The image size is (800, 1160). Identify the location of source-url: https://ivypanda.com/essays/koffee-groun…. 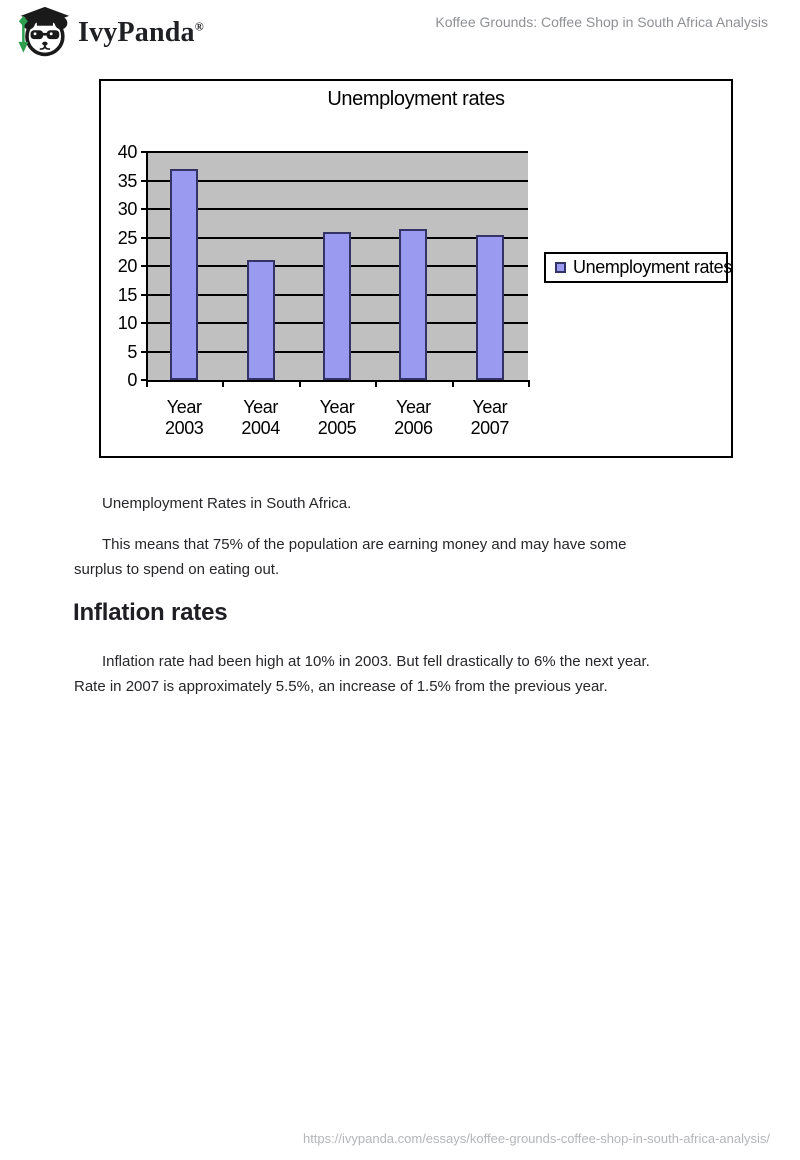
(536, 1138).